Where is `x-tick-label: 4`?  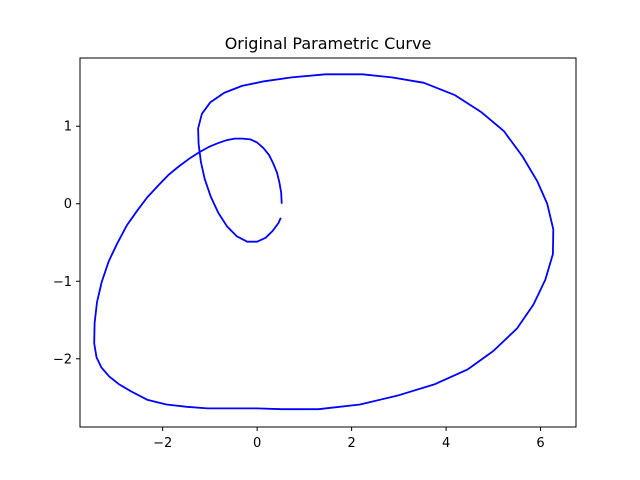
x-tick-label: 4 is located at coordinates (446, 443).